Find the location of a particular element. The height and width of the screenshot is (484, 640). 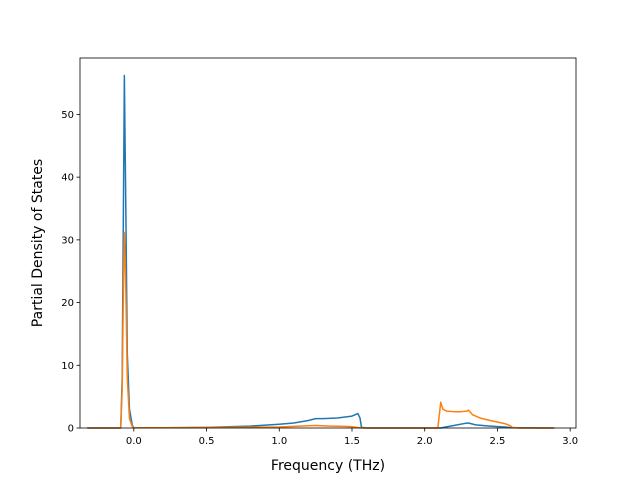

y-tick-label: 10 is located at coordinates (67, 366).